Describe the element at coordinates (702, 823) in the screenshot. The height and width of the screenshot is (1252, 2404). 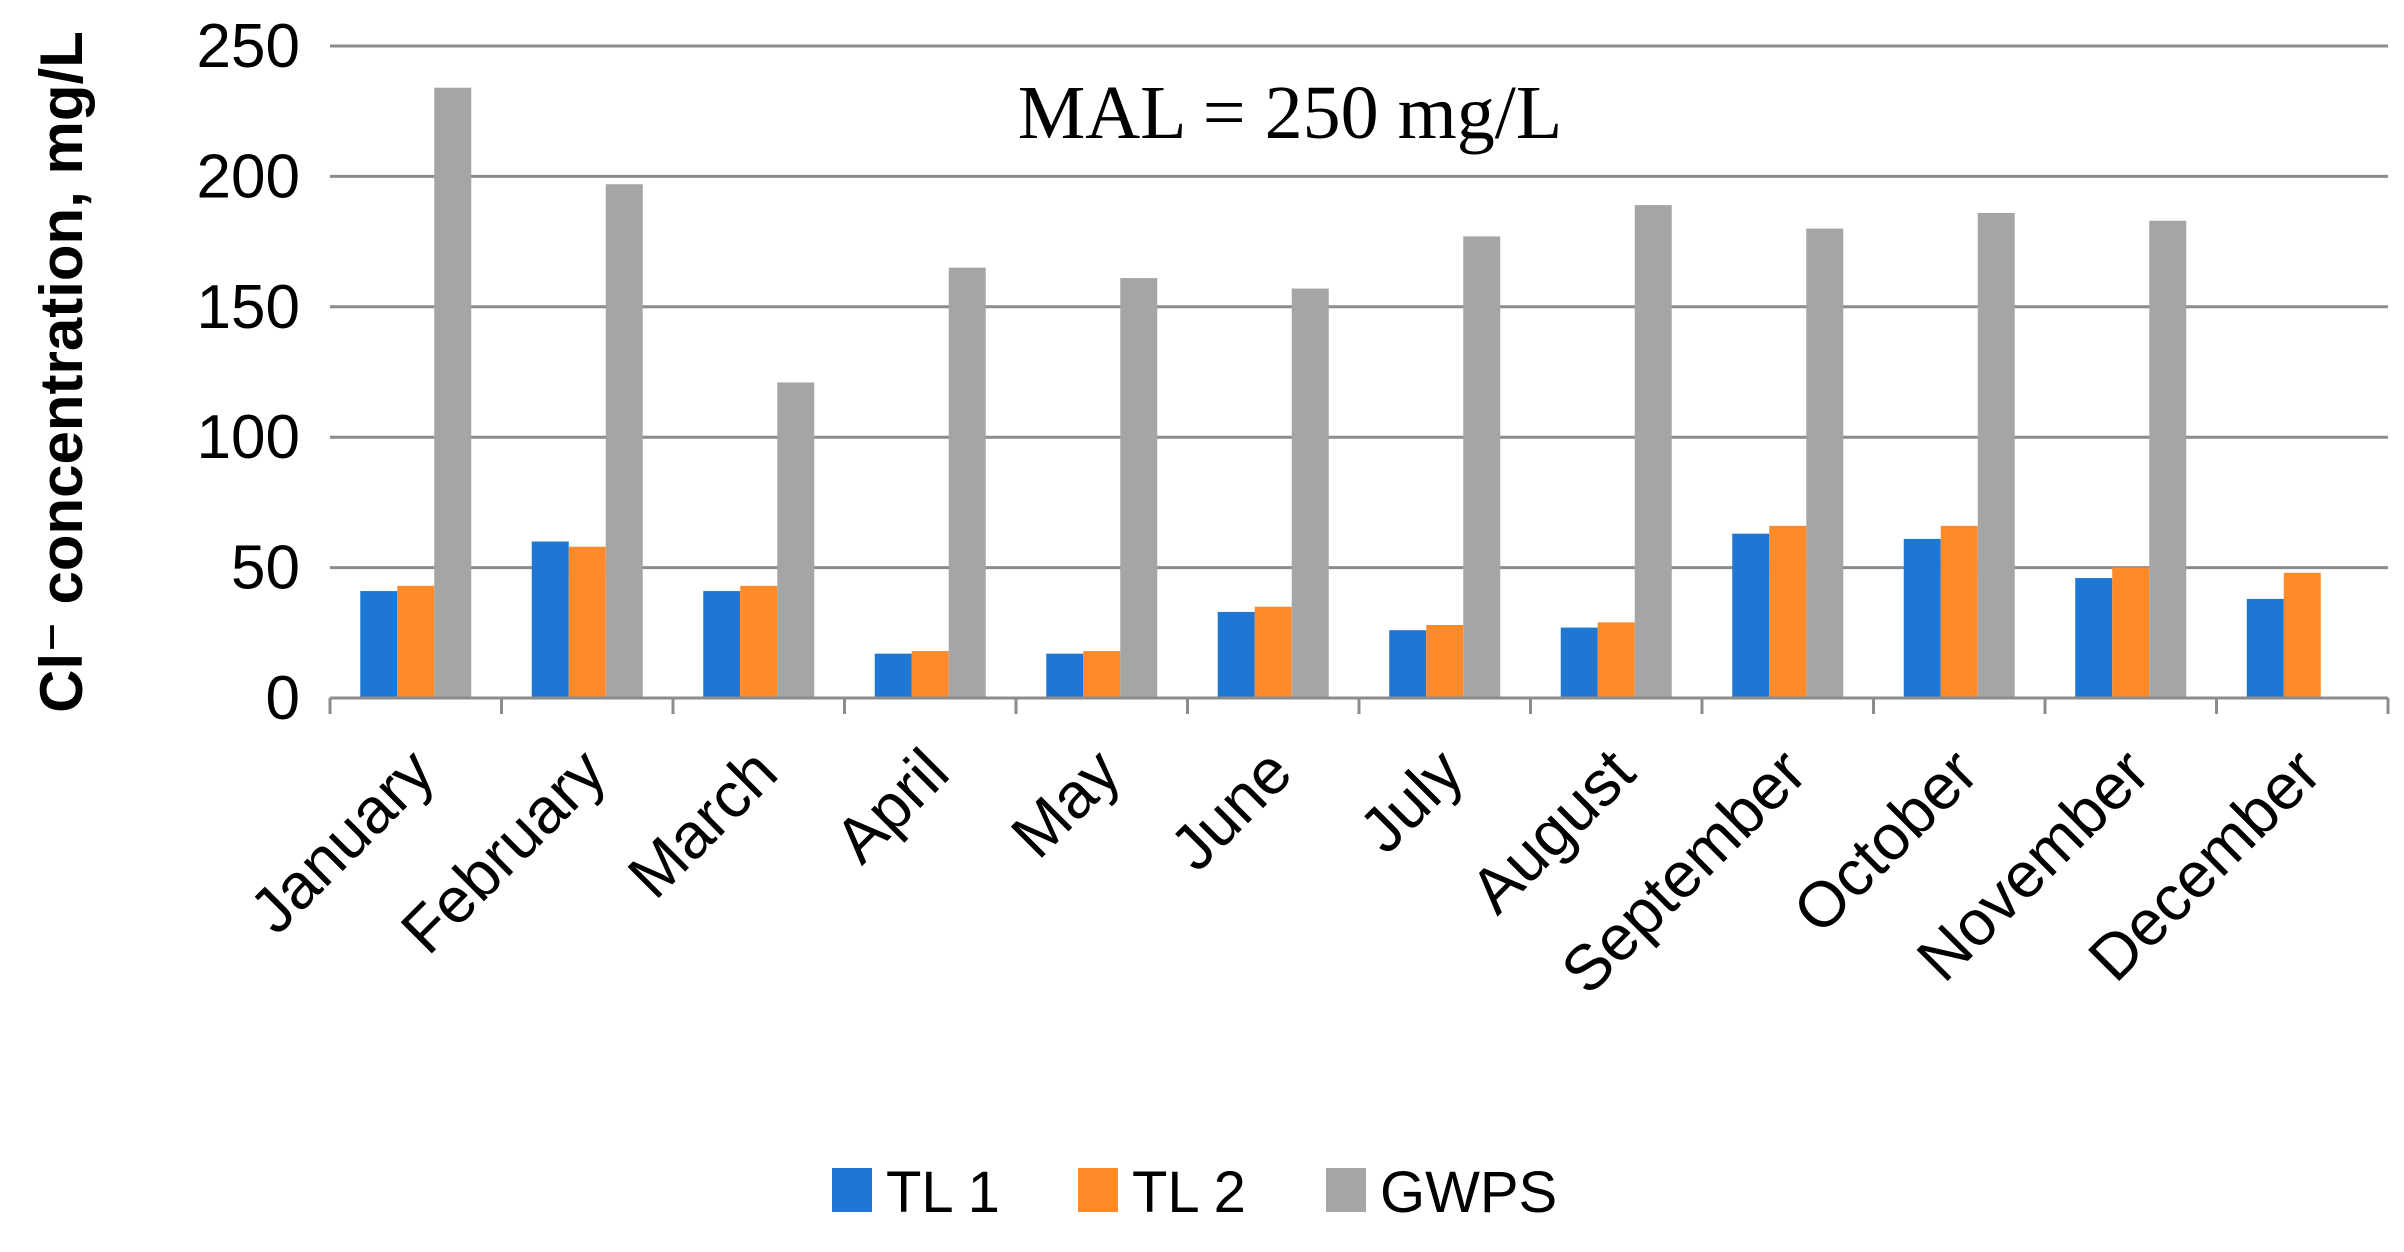
I see `x-tick-label: March` at that location.